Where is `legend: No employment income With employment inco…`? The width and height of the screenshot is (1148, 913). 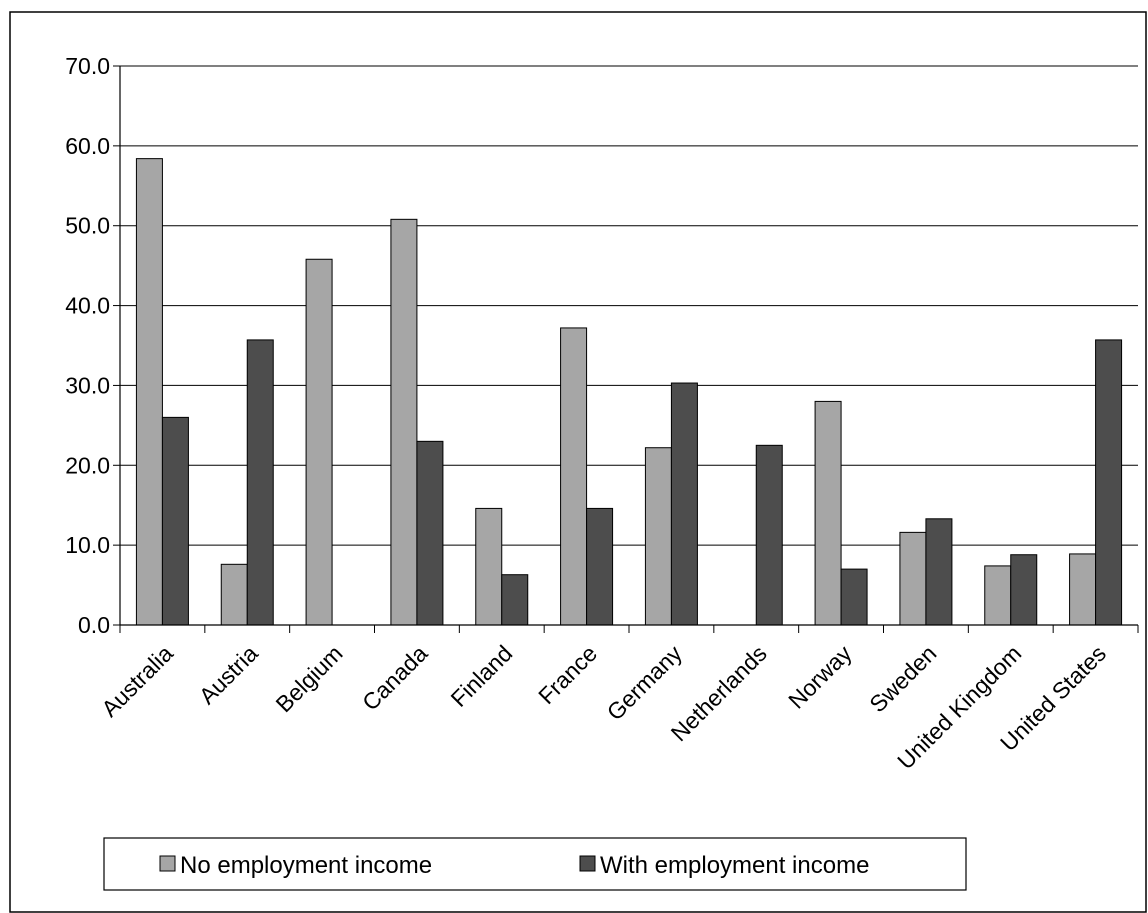 legend: No employment income With employment inco… is located at coordinates (535, 864).